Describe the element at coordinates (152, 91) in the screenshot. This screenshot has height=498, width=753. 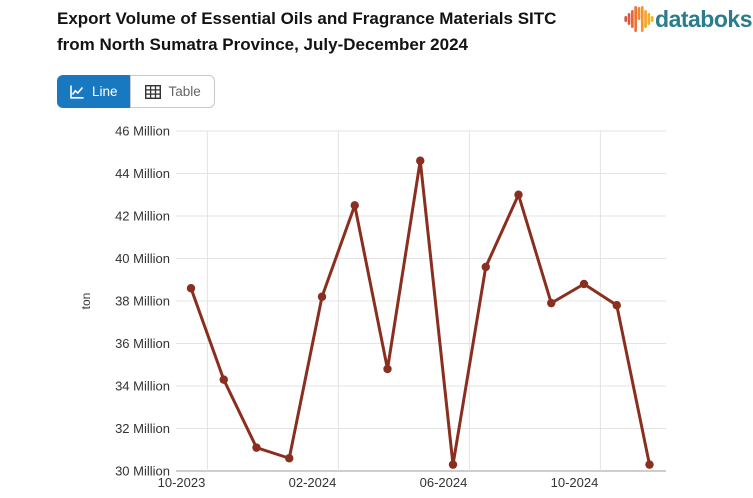
I see `table-grid-icon` at that location.